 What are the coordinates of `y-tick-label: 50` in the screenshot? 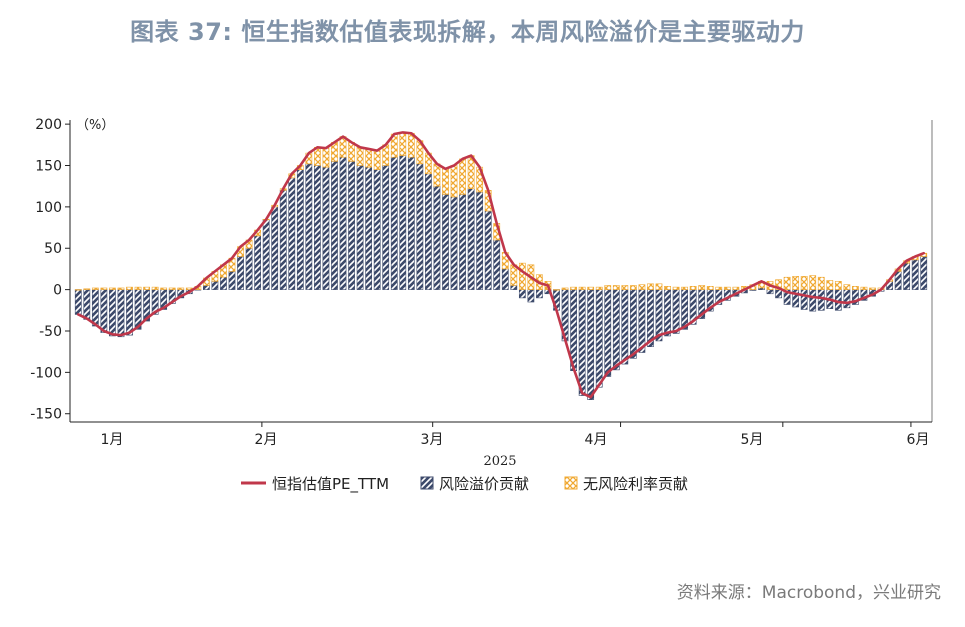 It's located at (53, 249).